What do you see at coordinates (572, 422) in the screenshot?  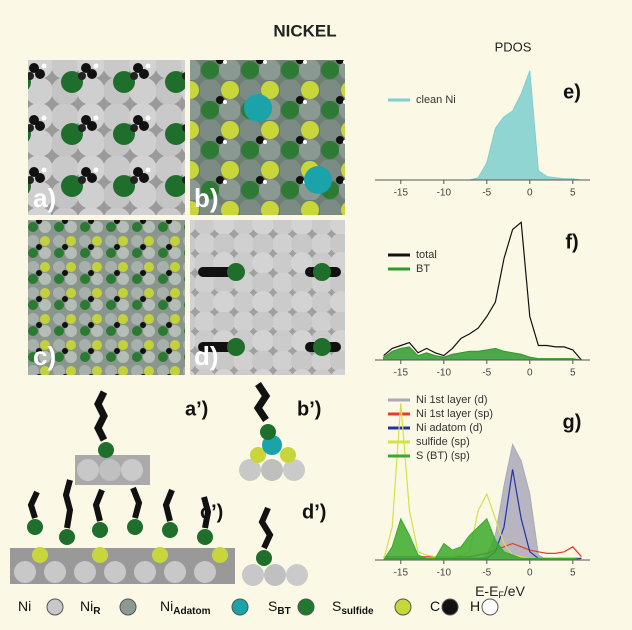 I see `panel-label: g)` at bounding box center [572, 422].